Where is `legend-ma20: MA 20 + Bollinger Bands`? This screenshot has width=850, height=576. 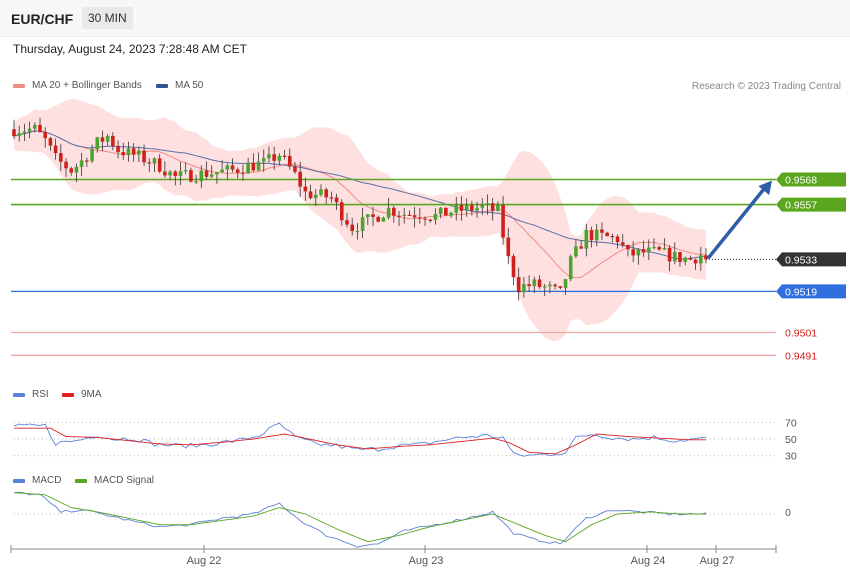
legend-ma20: MA 20 + Bollinger Bands is located at coordinates (77, 85).